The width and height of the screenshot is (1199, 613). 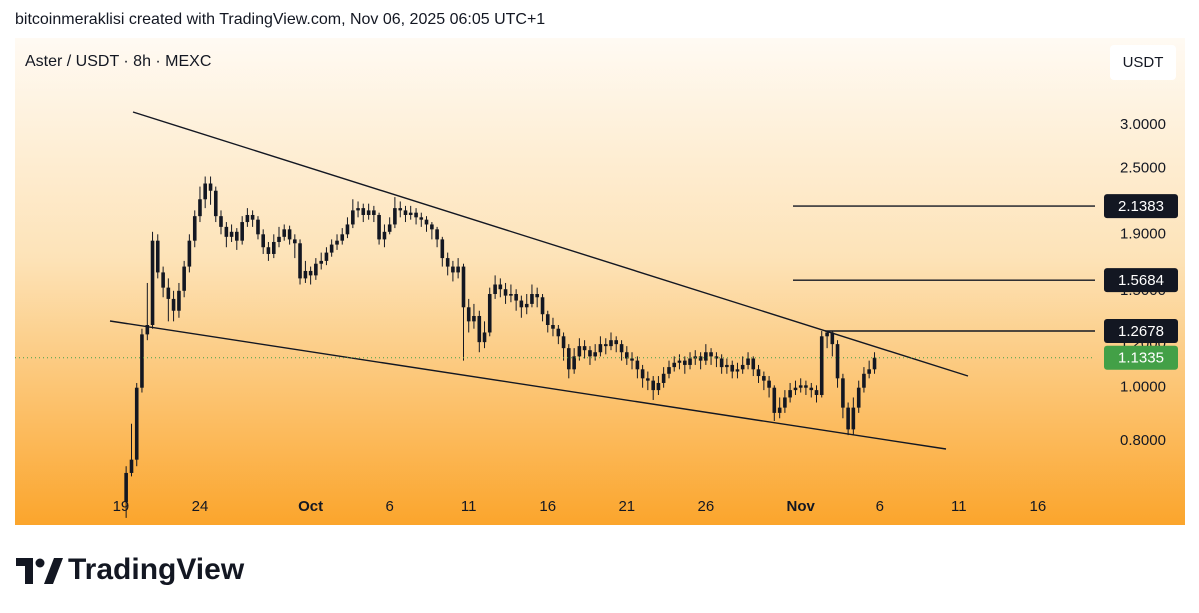 What do you see at coordinates (1141, 206) in the screenshot?
I see `price-tag-label: 2.1383` at bounding box center [1141, 206].